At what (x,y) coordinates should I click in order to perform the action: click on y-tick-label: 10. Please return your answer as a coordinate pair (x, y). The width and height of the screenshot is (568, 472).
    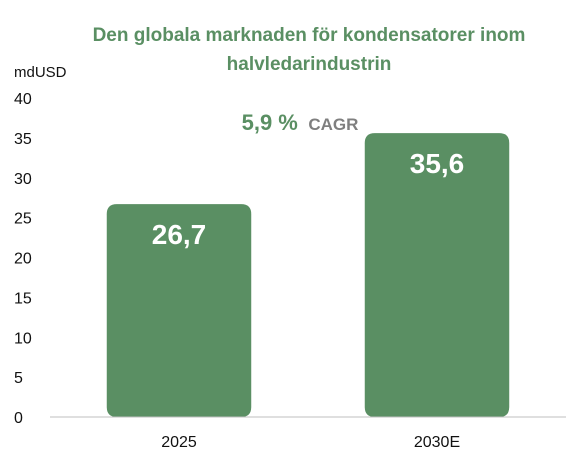
    Looking at the image, I should click on (23, 338).